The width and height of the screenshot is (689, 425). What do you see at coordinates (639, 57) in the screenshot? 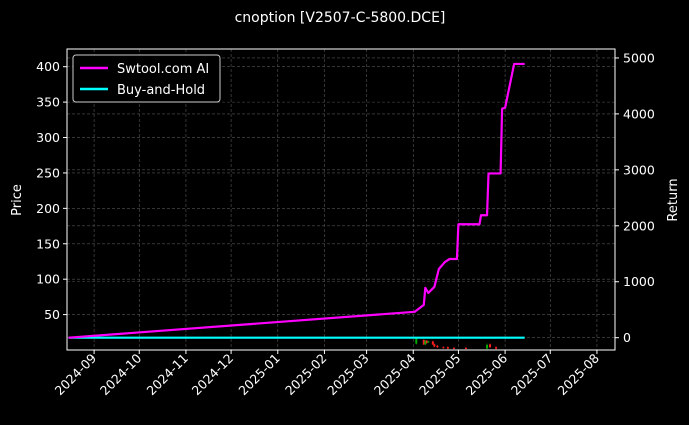
I see `y2-tick-label: 5000` at bounding box center [639, 57].